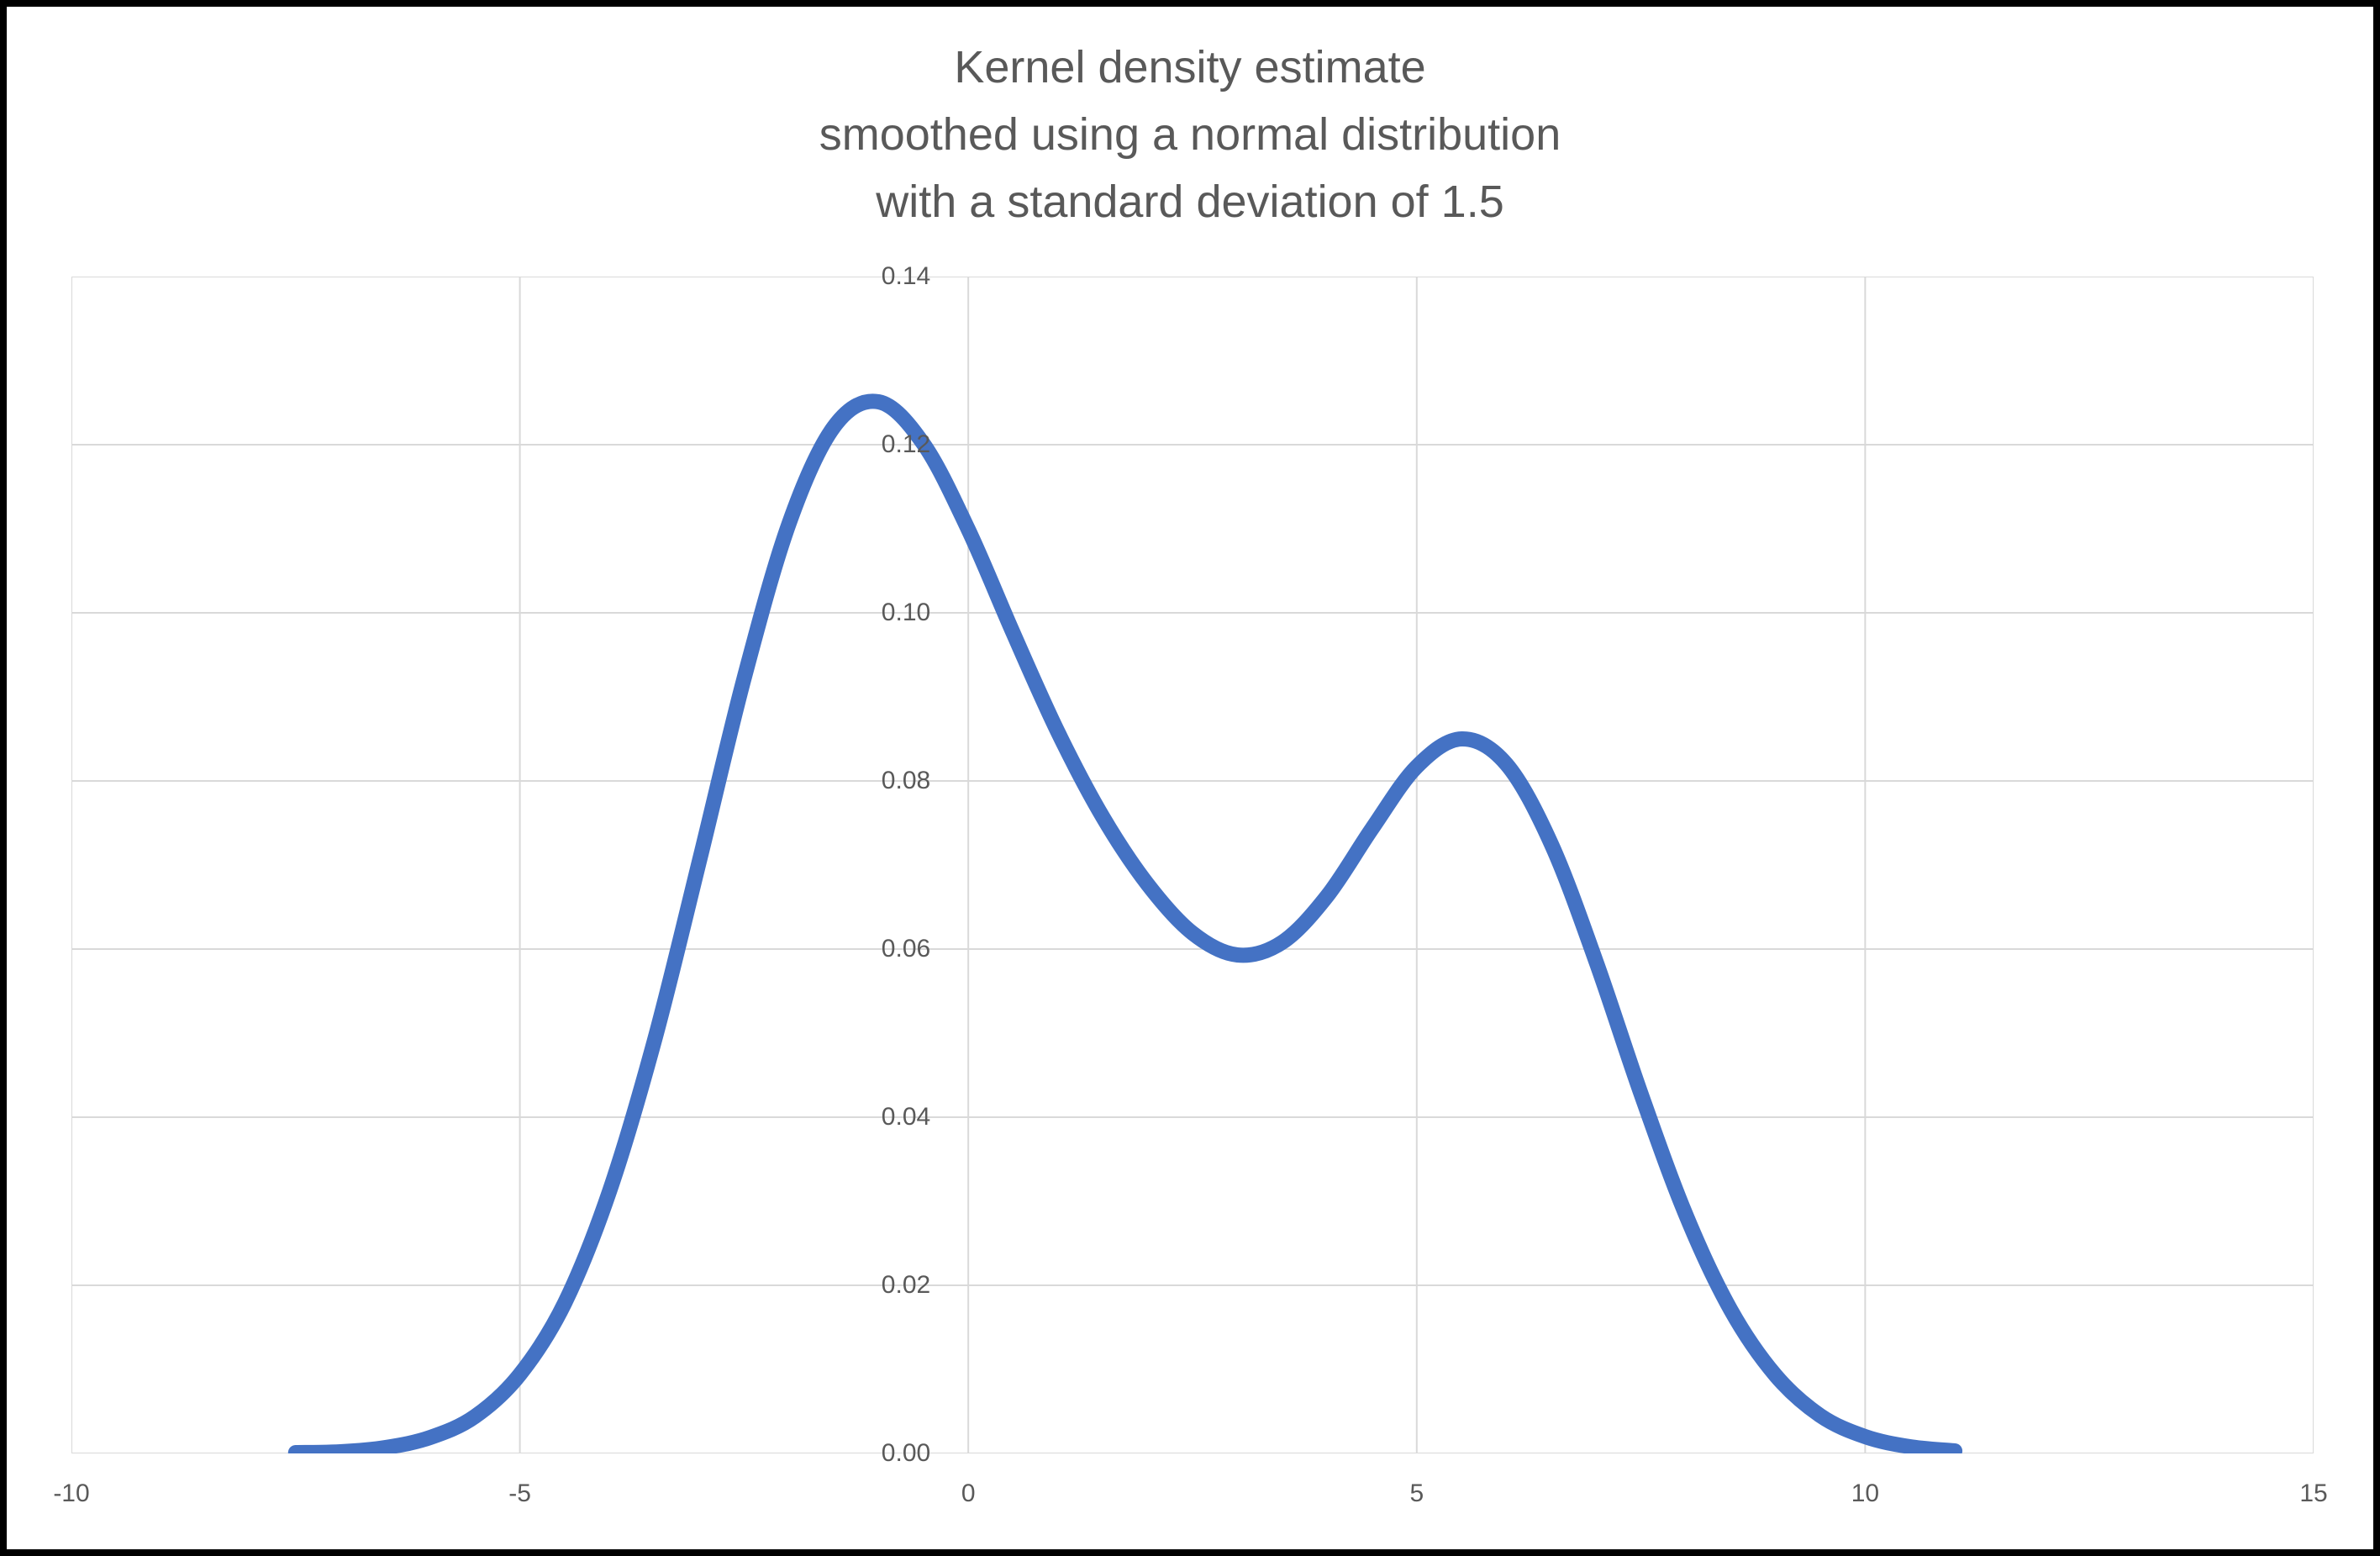 The image size is (2380, 1556). What do you see at coordinates (72, 1493) in the screenshot?
I see `x-tick-label: -10` at bounding box center [72, 1493].